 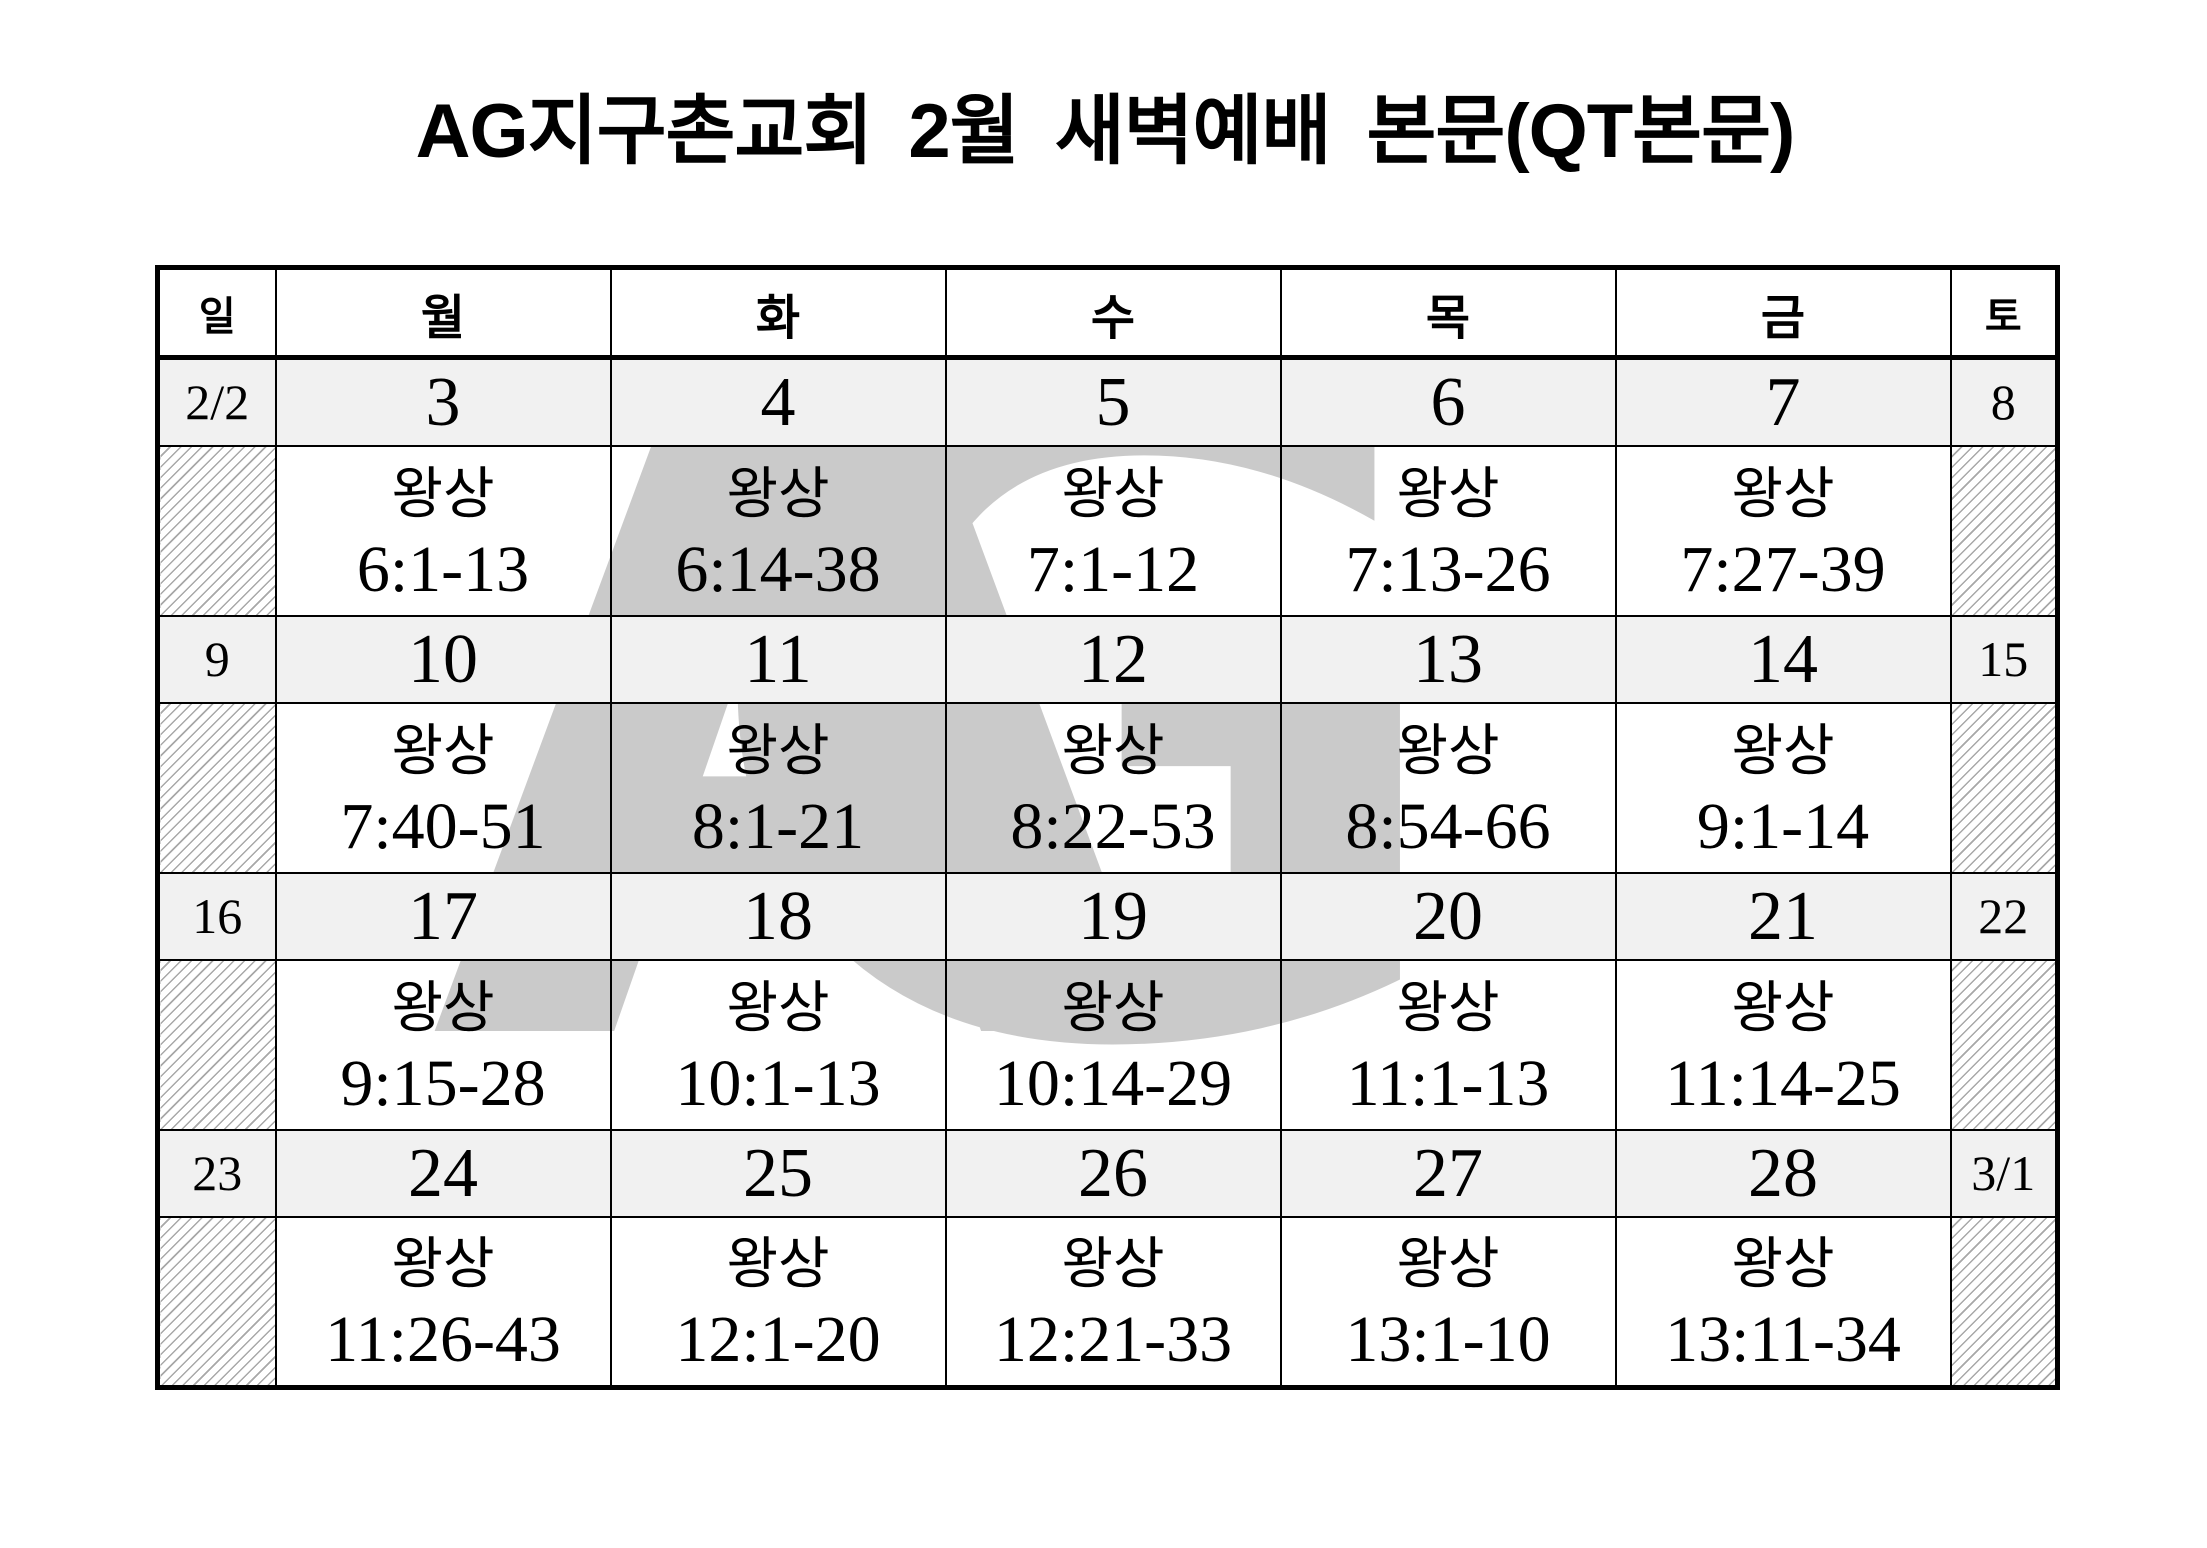 I want to click on date-cell: 14, so click(x=1783, y=659).